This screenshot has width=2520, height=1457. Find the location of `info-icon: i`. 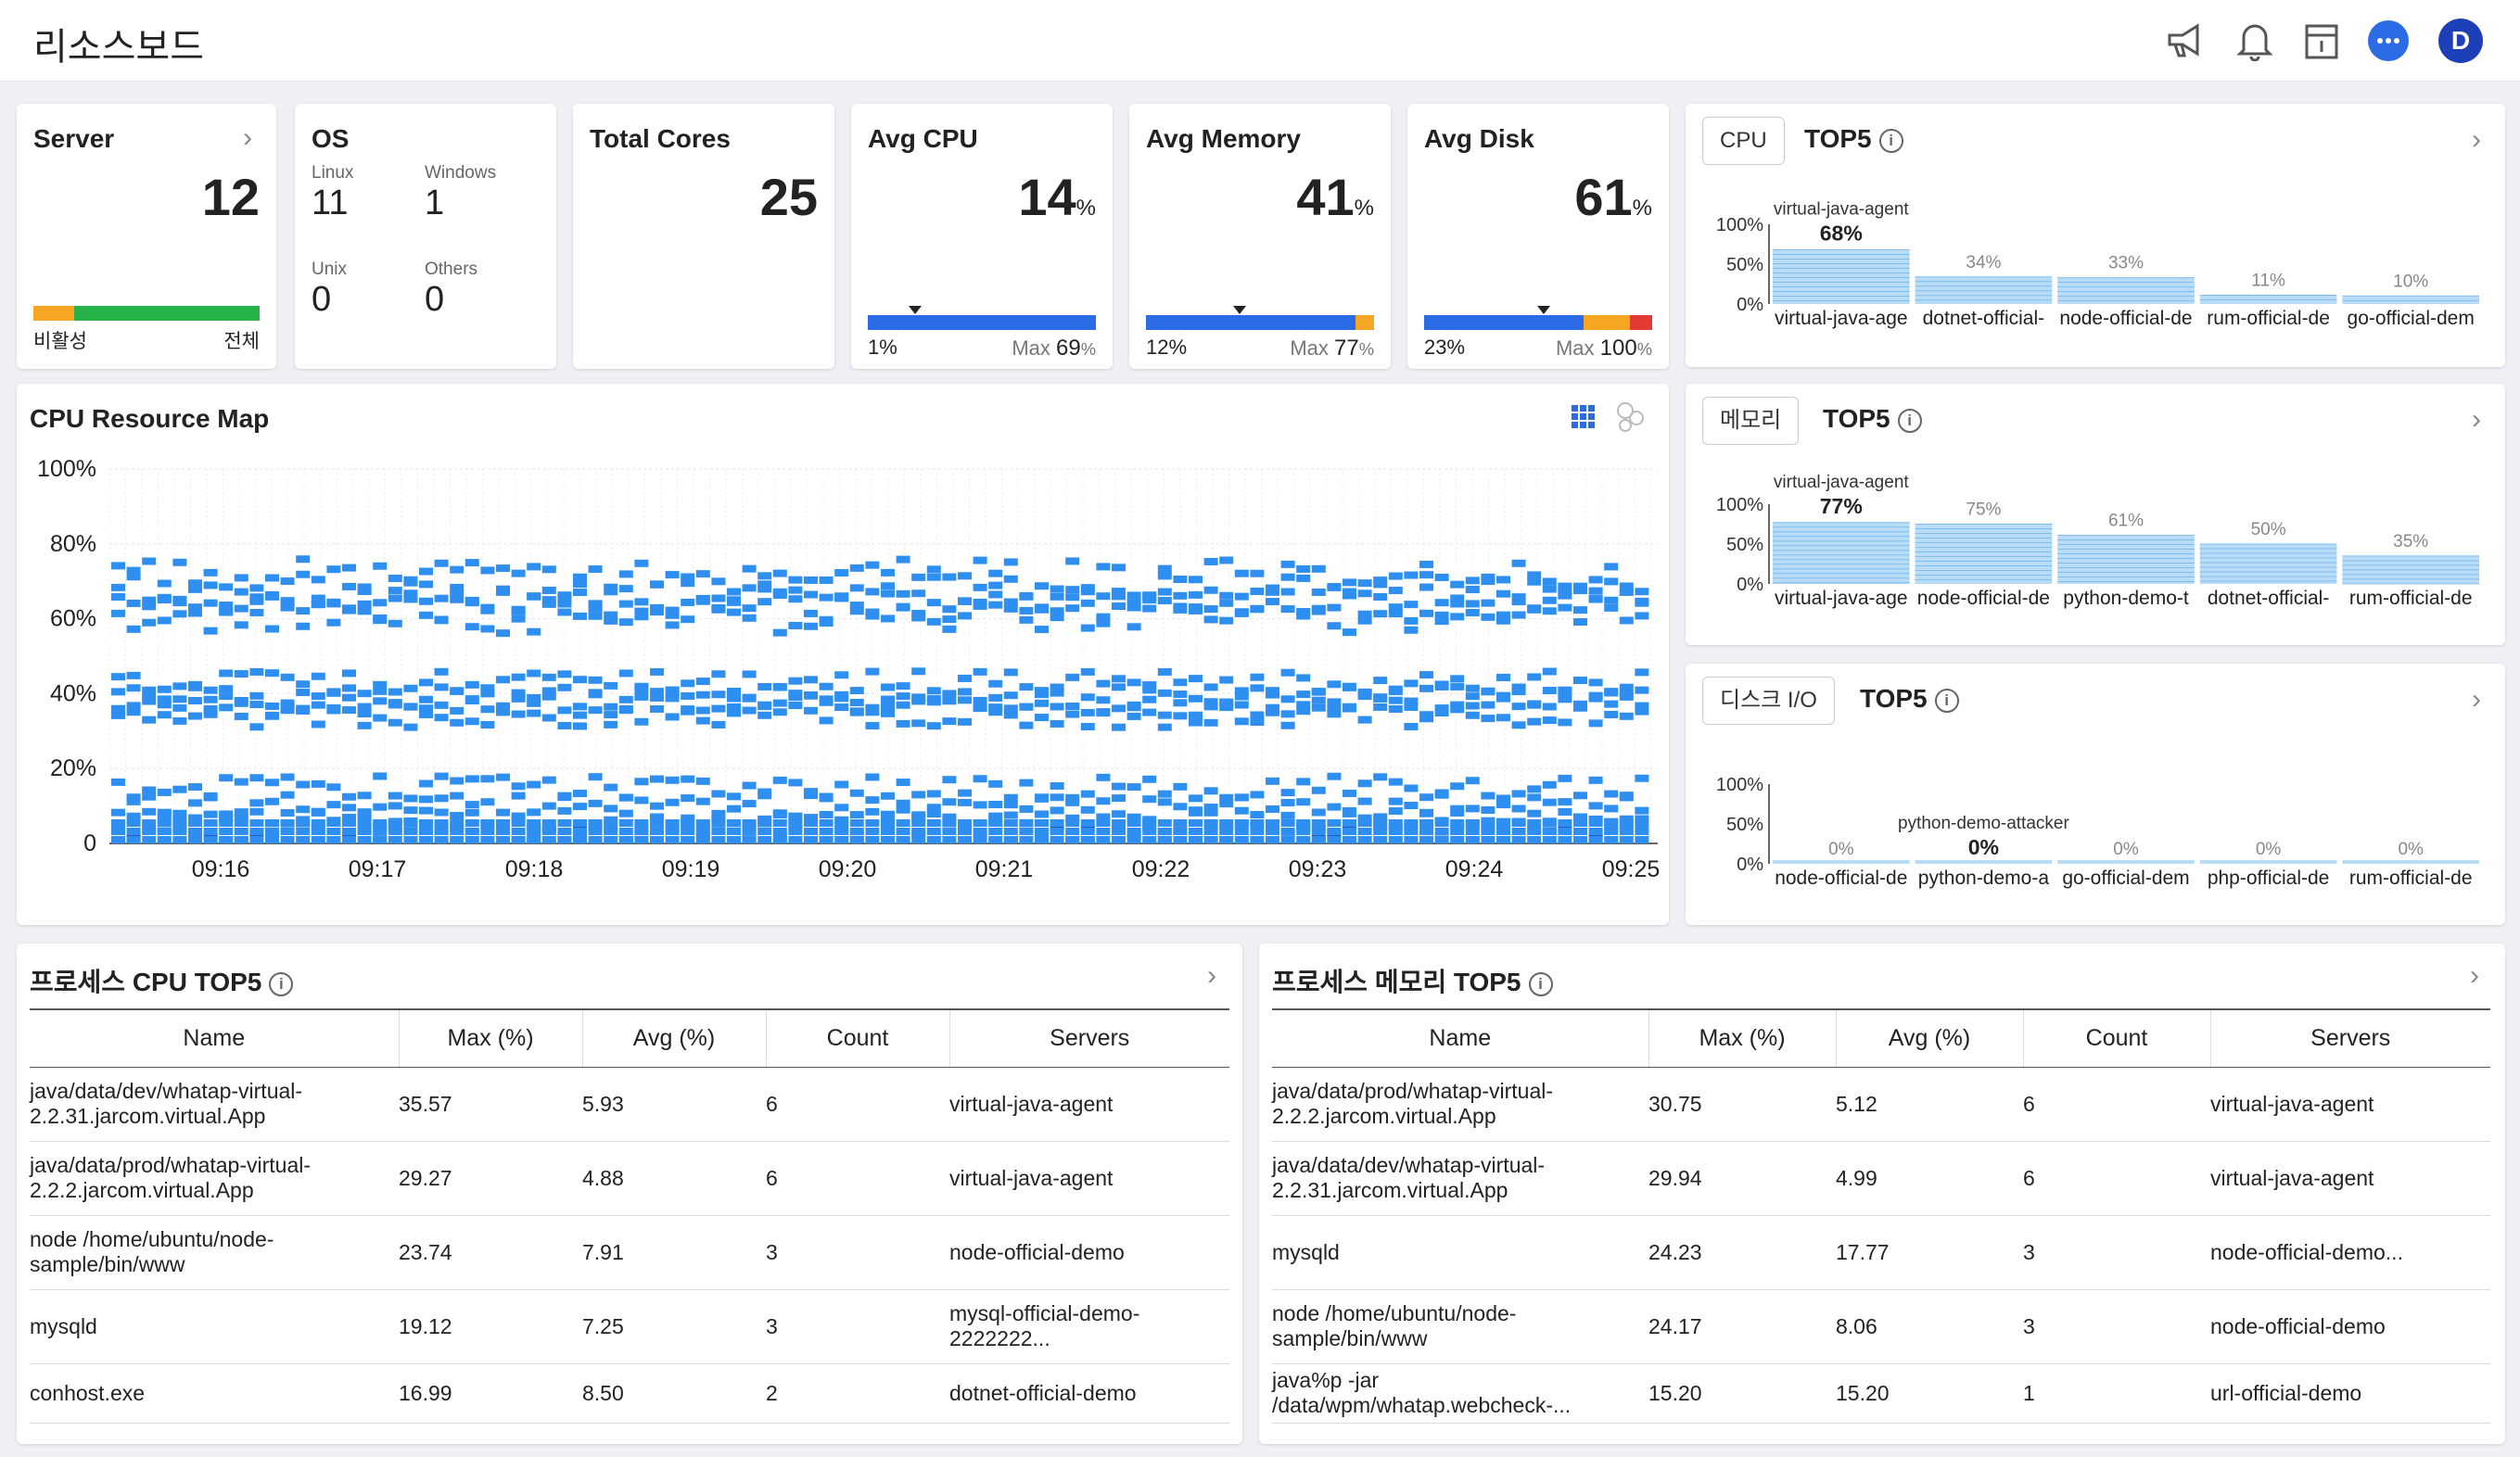

info-icon: i is located at coordinates (1909, 421).